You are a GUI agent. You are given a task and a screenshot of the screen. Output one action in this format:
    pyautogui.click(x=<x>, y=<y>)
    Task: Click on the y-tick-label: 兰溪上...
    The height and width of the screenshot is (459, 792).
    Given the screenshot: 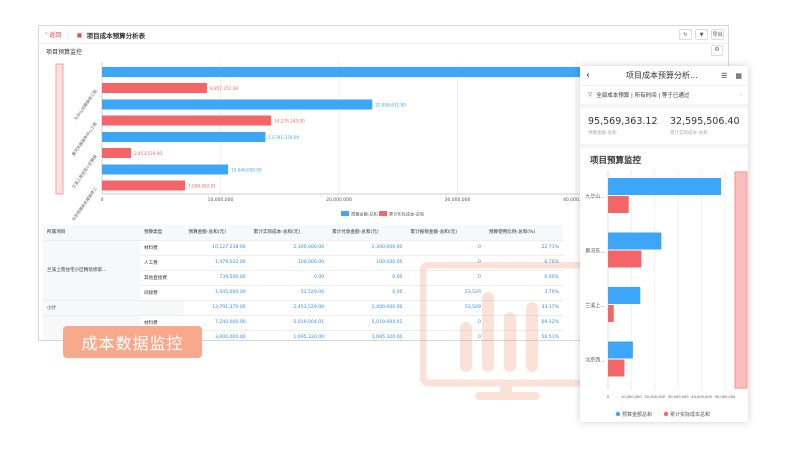 What is the action you would take?
    pyautogui.click(x=595, y=305)
    